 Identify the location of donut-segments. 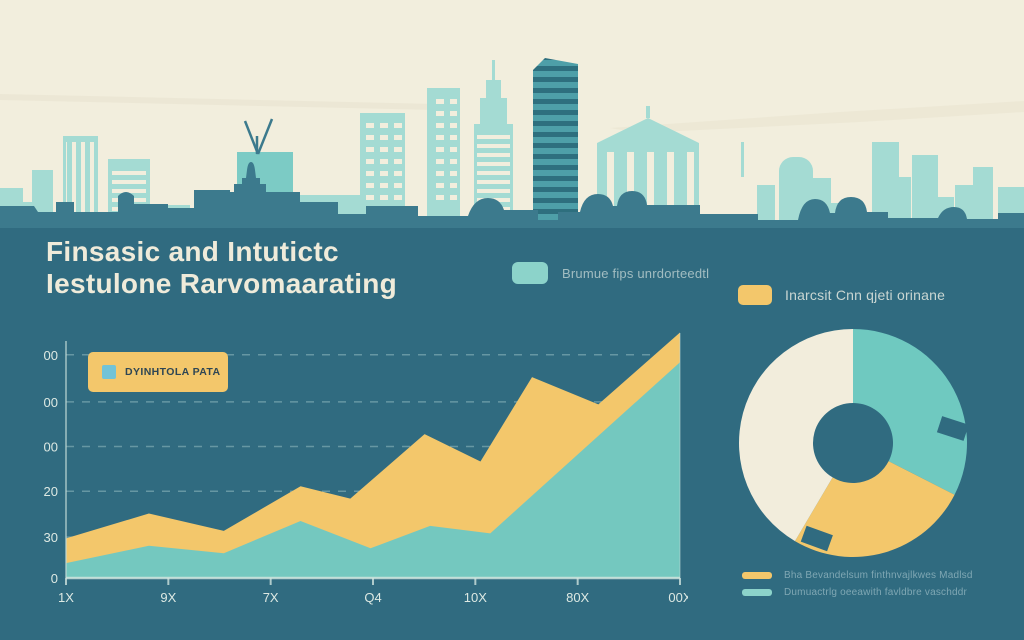
(853, 443).